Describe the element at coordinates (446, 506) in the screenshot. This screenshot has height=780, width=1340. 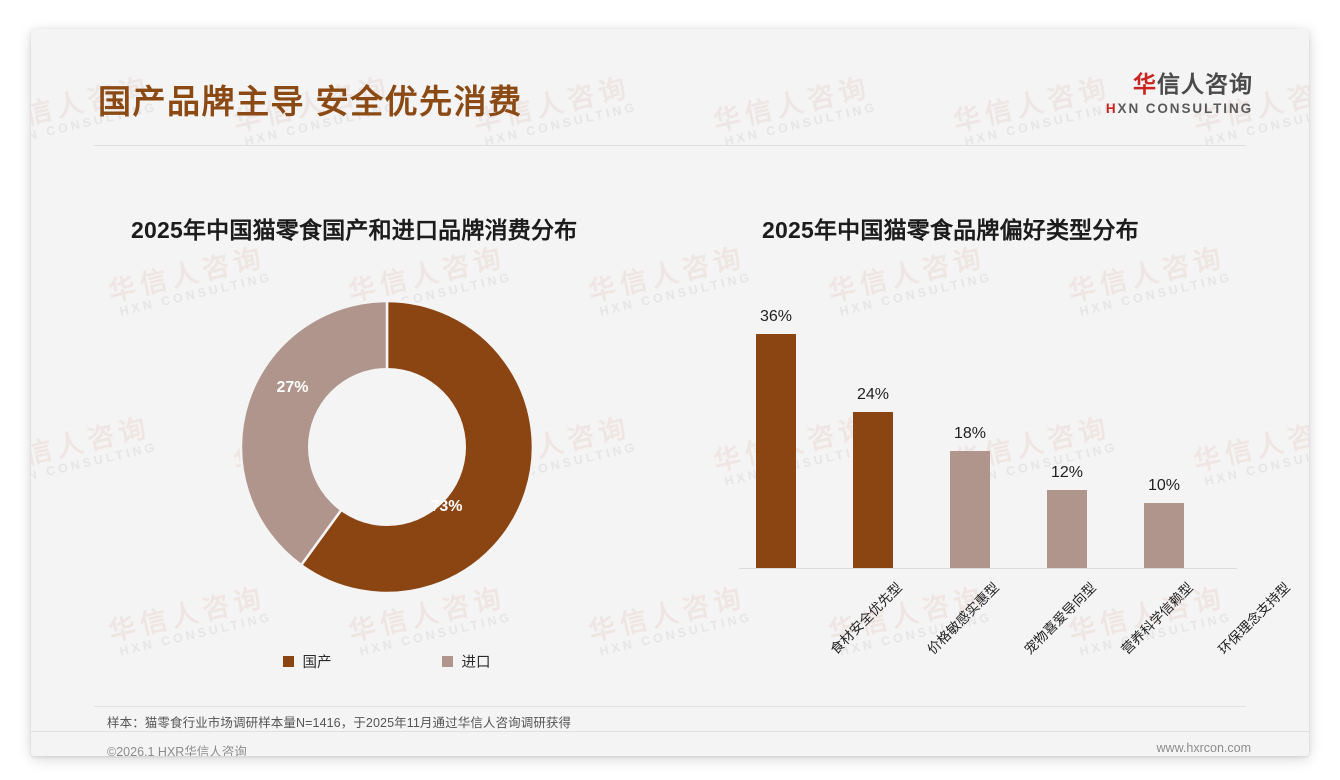
I see `donut-value-domestic: 73%` at that location.